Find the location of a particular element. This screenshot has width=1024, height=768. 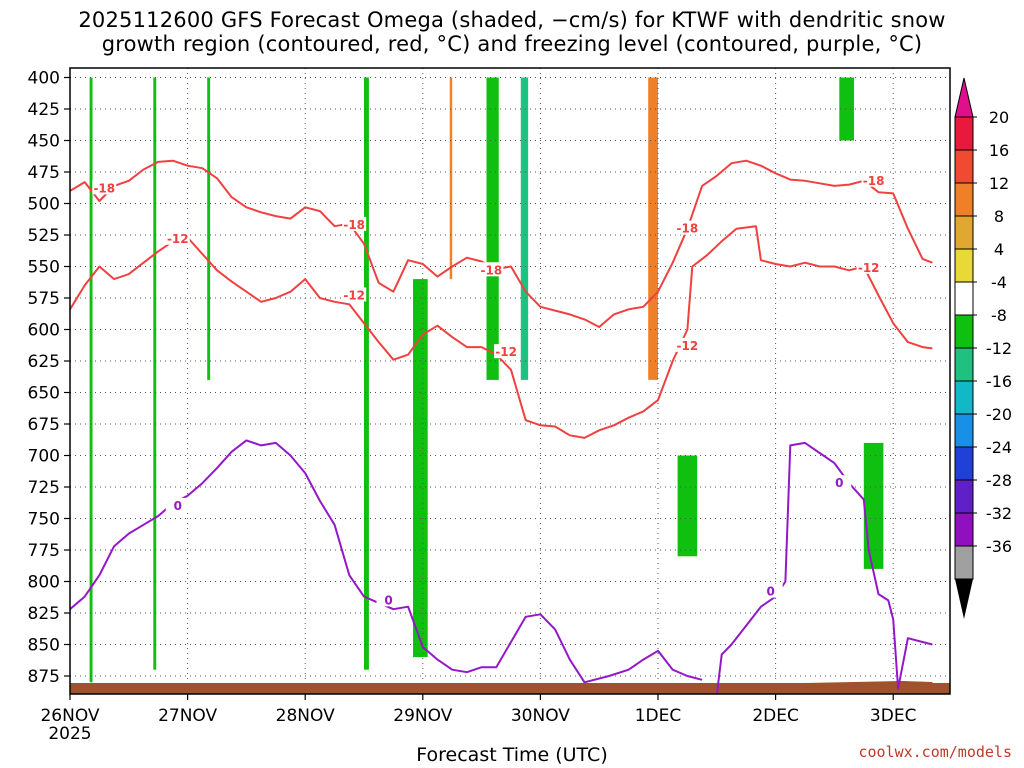

colorbar-label: -36 is located at coordinates (999, 546).